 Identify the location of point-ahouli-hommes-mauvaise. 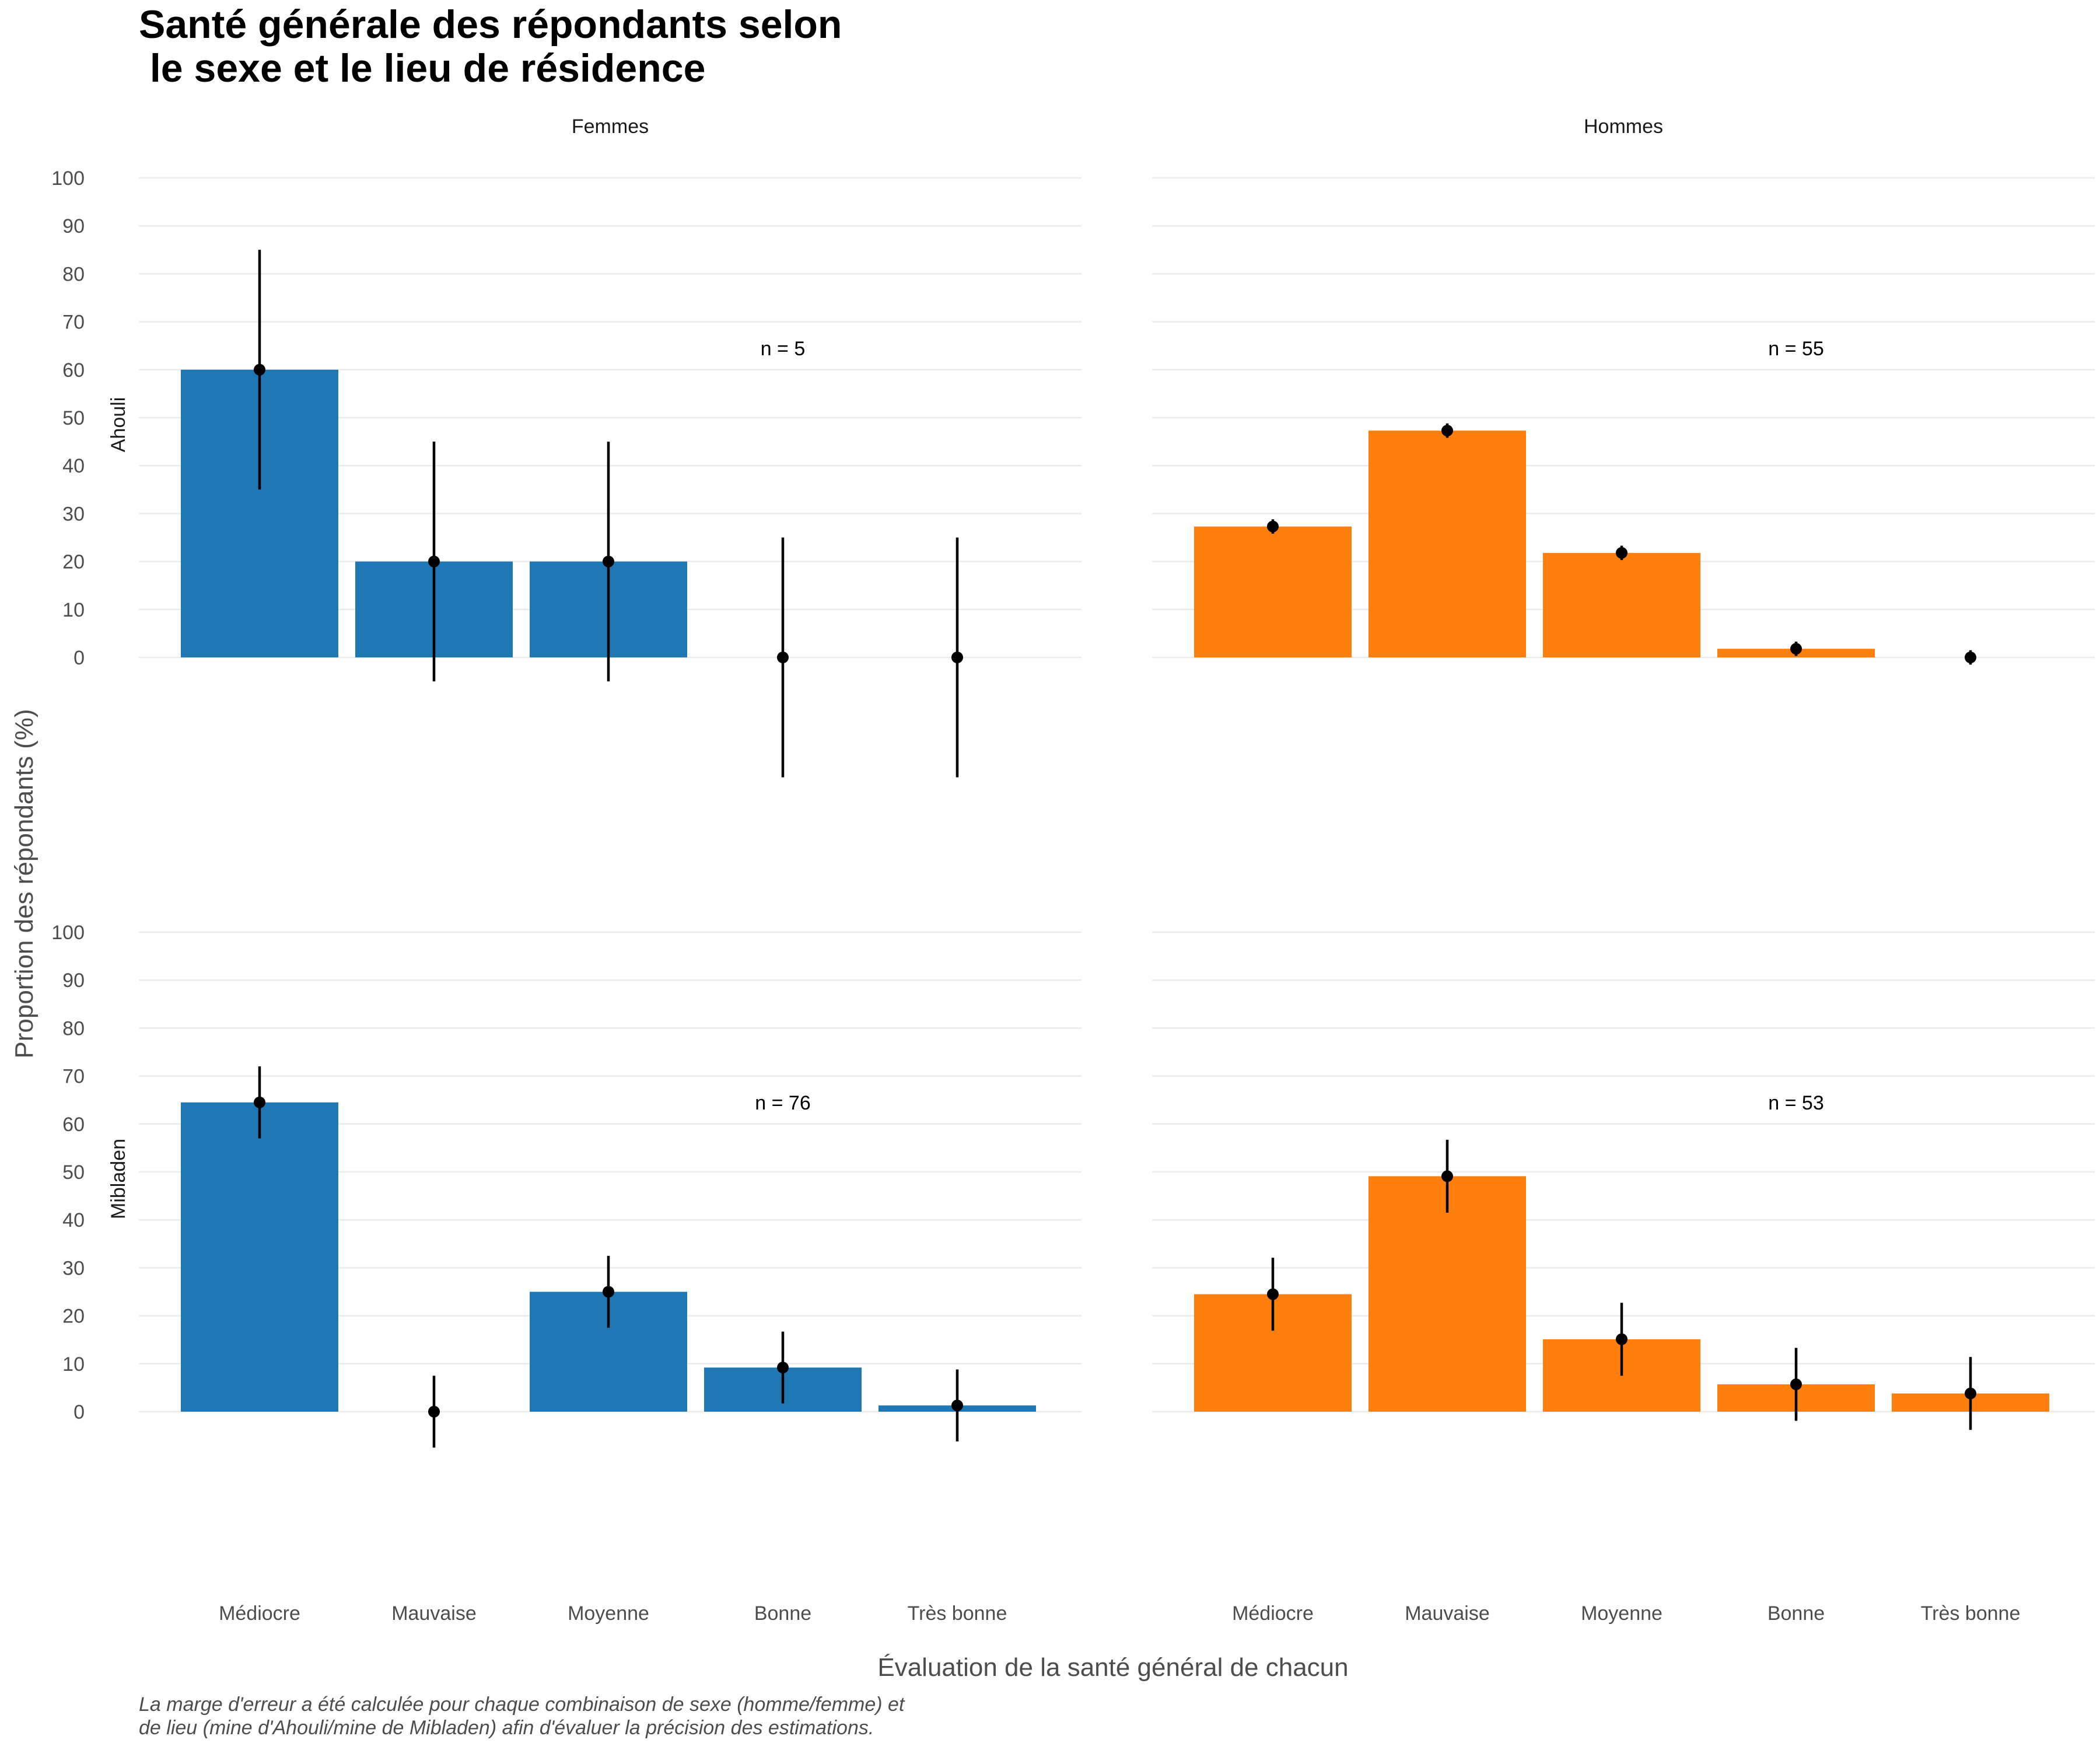
(1447, 431).